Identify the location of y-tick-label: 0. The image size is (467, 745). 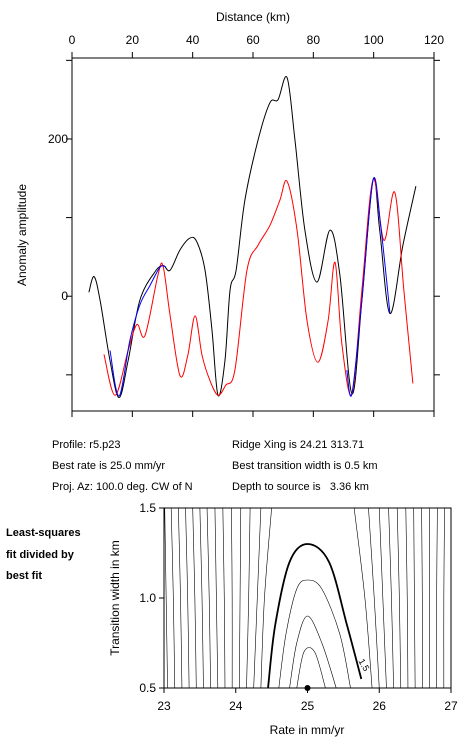
(64, 296).